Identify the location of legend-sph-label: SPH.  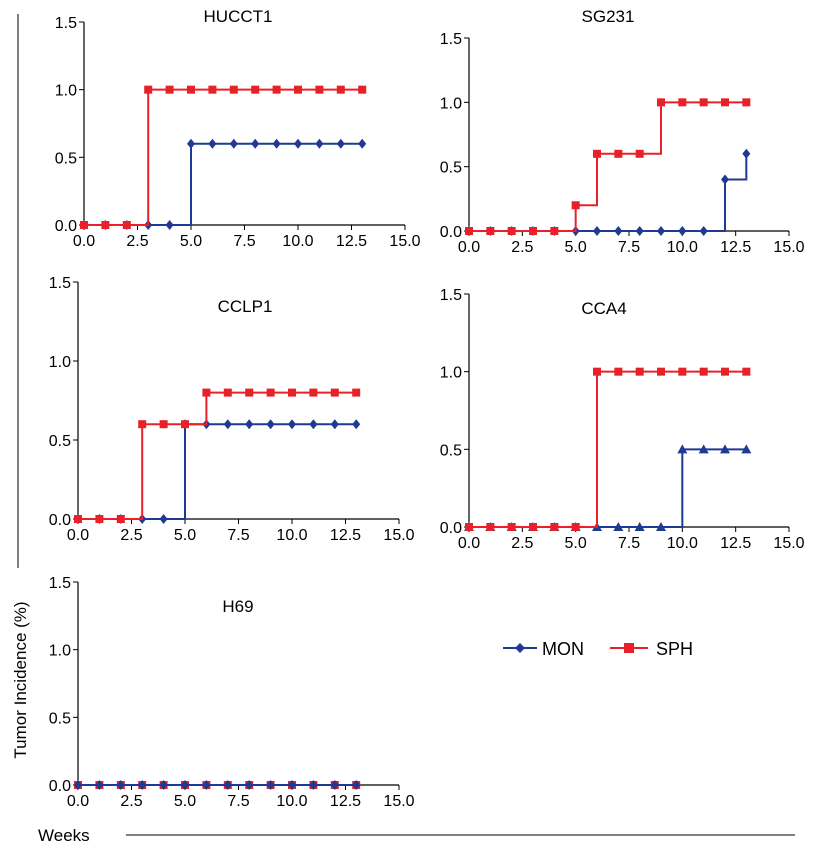
(674, 649).